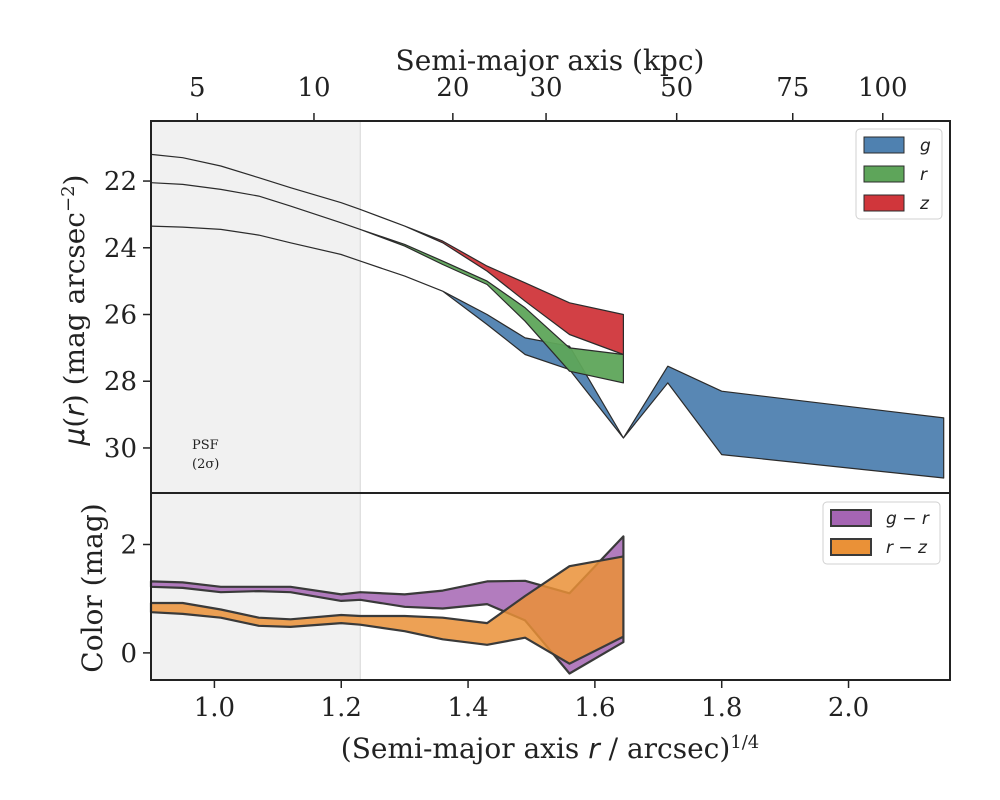  I want to click on psf-label-line2: (2σ), so click(205, 464).